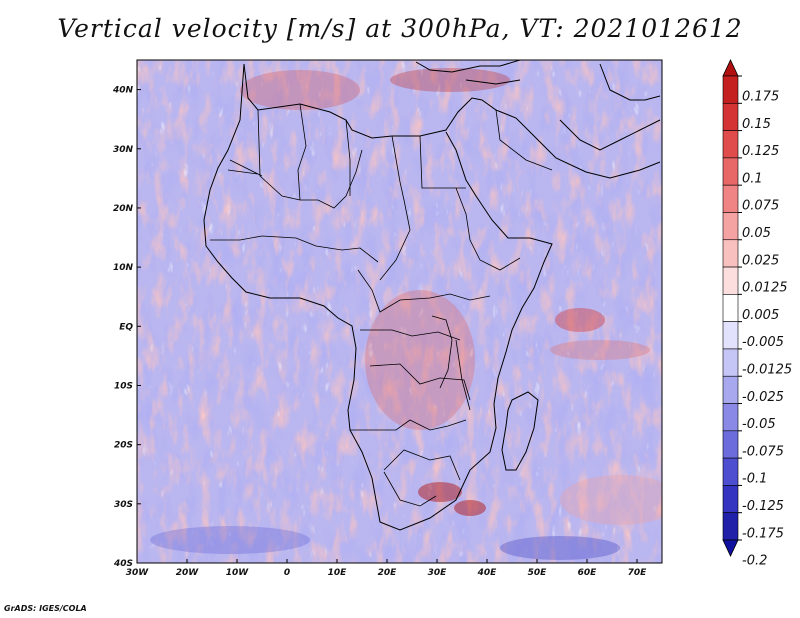  Describe the element at coordinates (763, 506) in the screenshot. I see `colorbar-label: -0.125` at that location.